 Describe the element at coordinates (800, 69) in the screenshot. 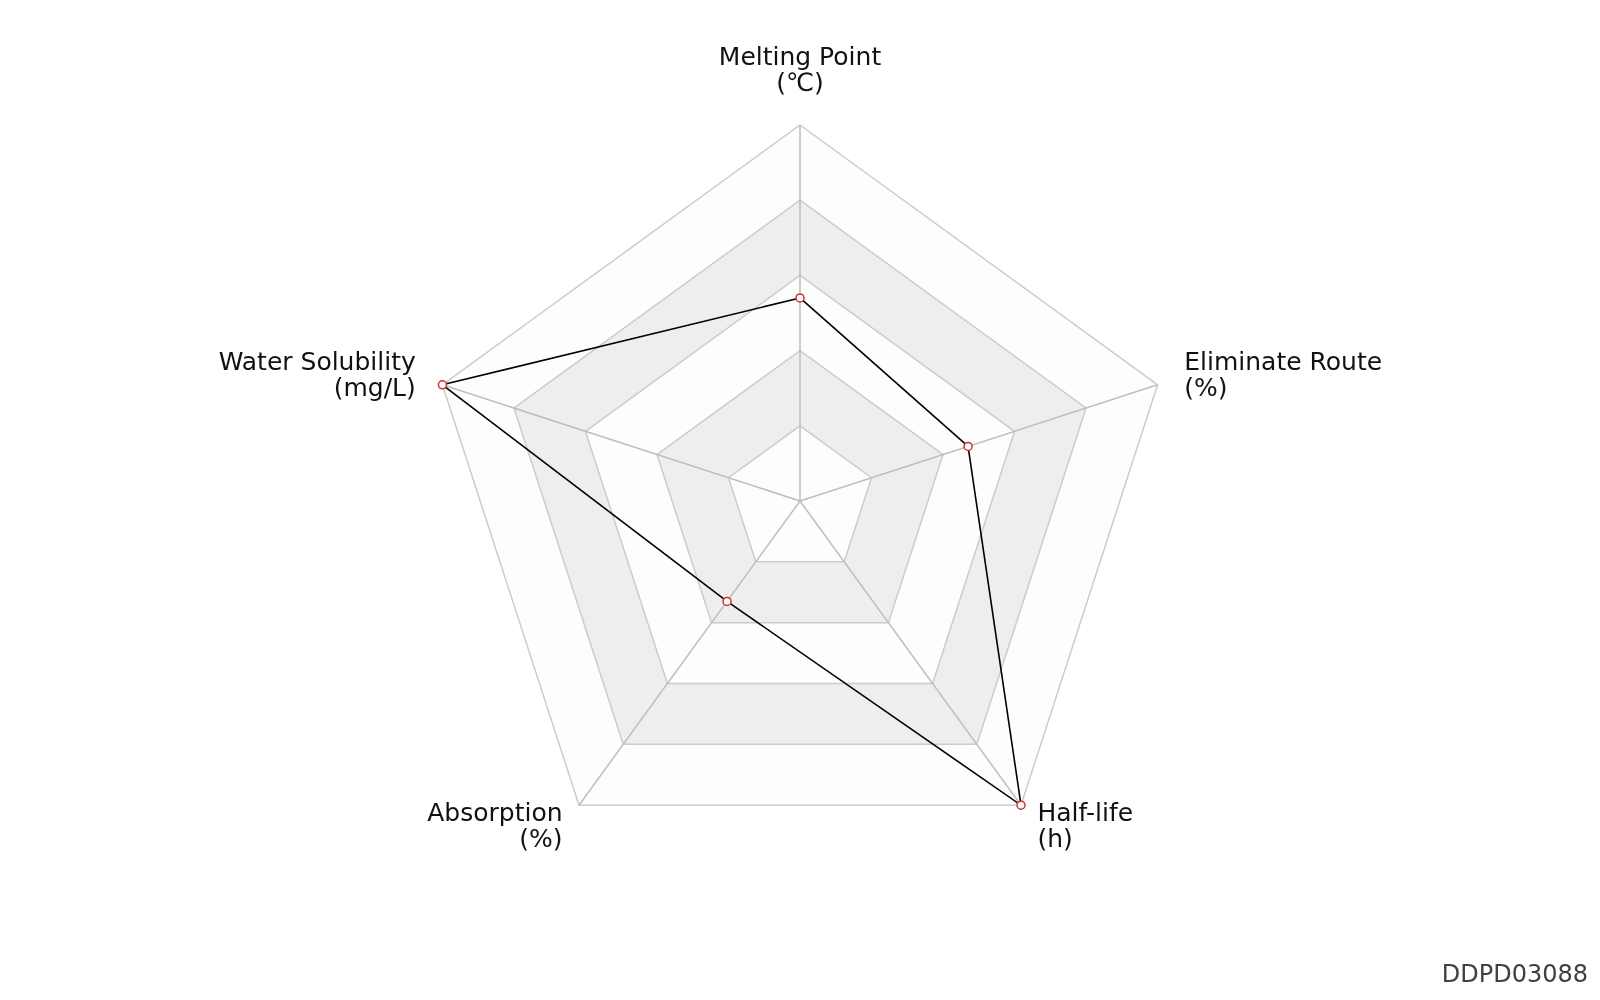

I see `spoke-label: Melting Point (℃)` at that location.